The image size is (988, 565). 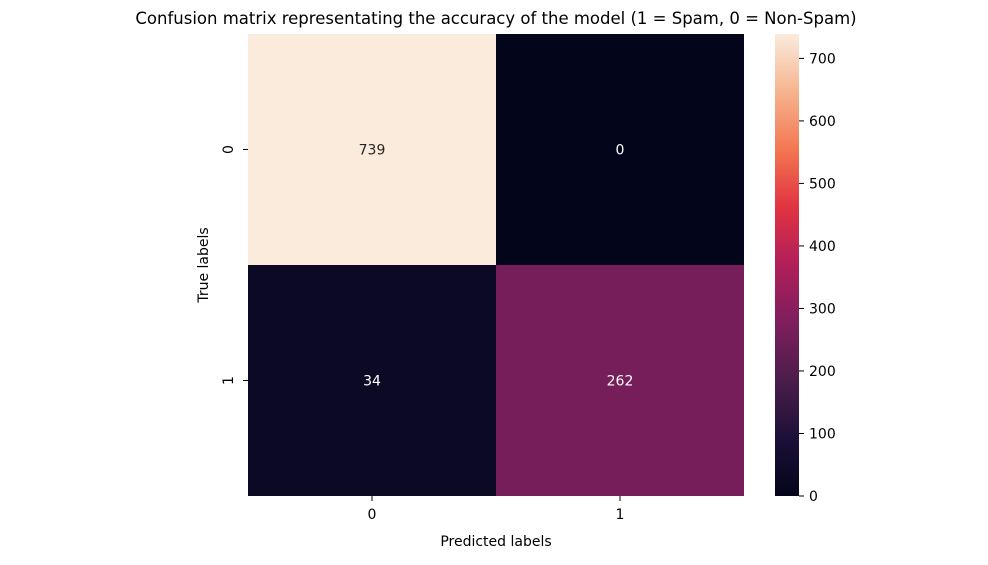 What do you see at coordinates (620, 515) in the screenshot?
I see `x-tick-label: 1` at bounding box center [620, 515].